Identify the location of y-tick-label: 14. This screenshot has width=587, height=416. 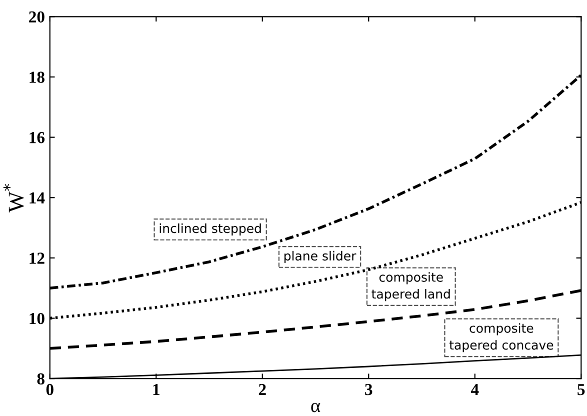
(37, 198).